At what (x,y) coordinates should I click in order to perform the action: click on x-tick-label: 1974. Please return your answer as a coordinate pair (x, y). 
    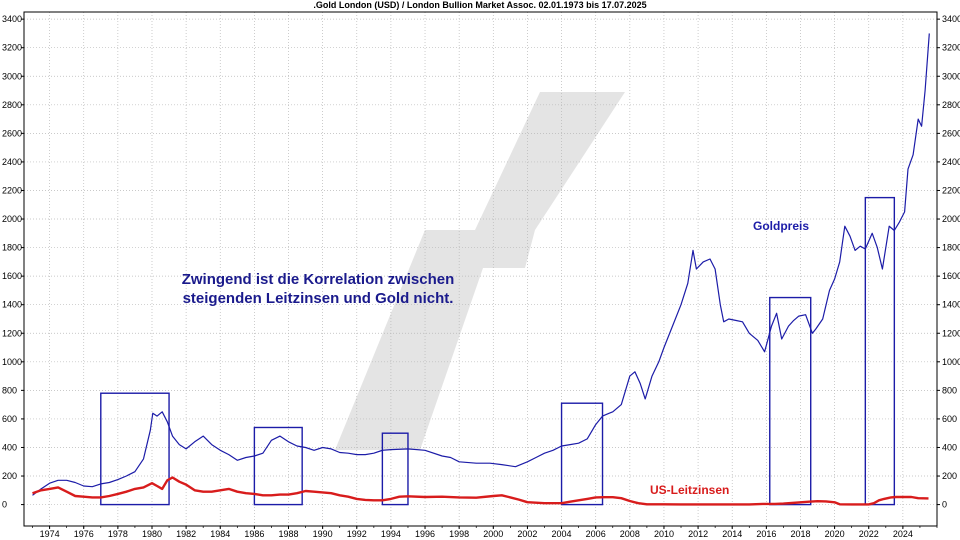
    Looking at the image, I should click on (50, 534).